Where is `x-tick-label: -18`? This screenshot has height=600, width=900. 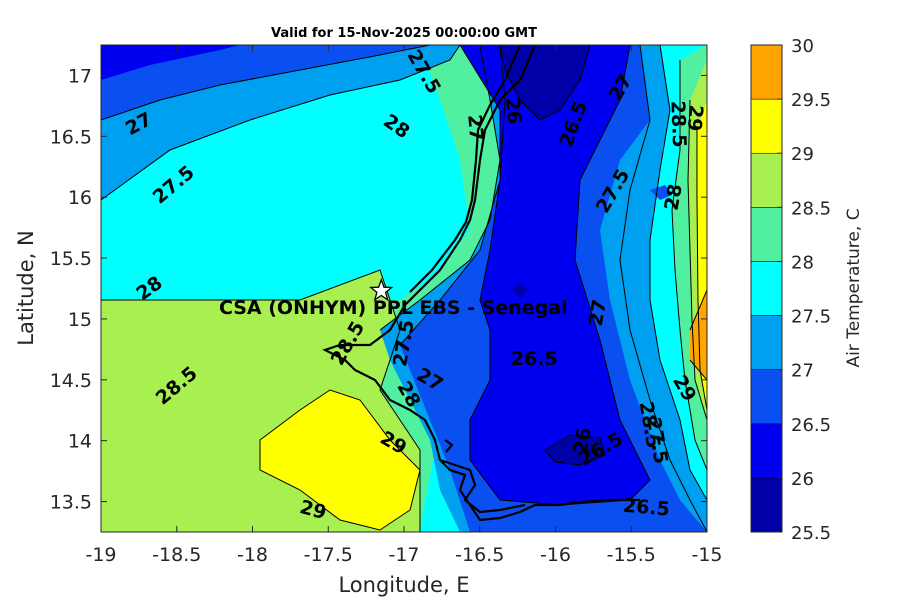
x-tick-label: -18 is located at coordinates (252, 555).